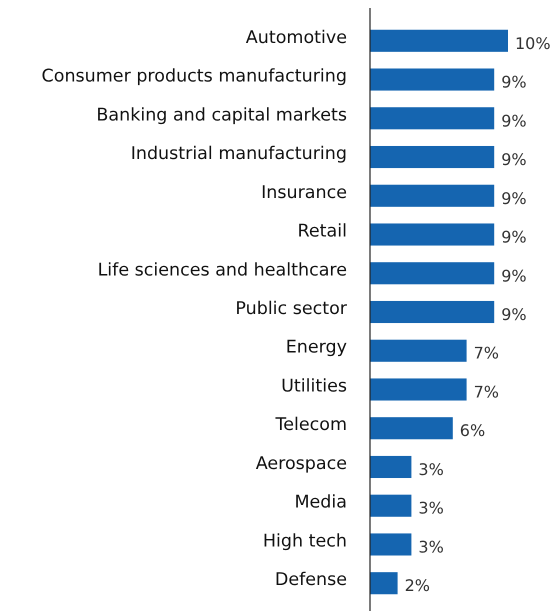  Describe the element at coordinates (316, 348) in the screenshot. I see `y-tick-label: Energy` at that location.